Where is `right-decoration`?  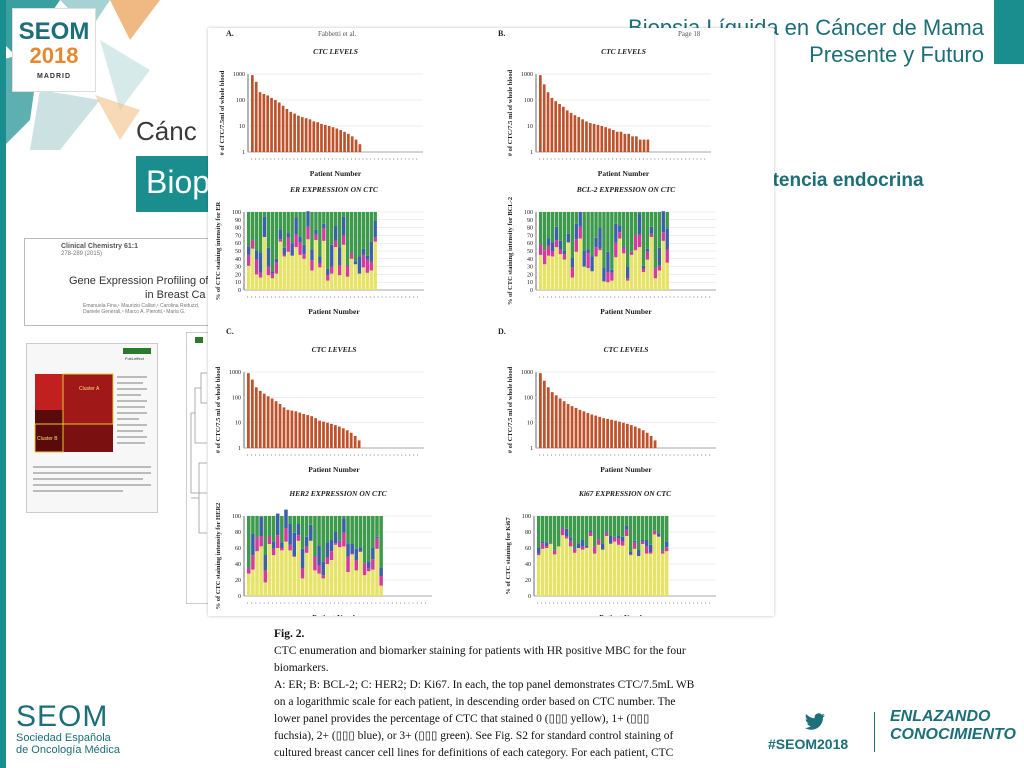
right-decoration is located at coordinates (1009, 32).